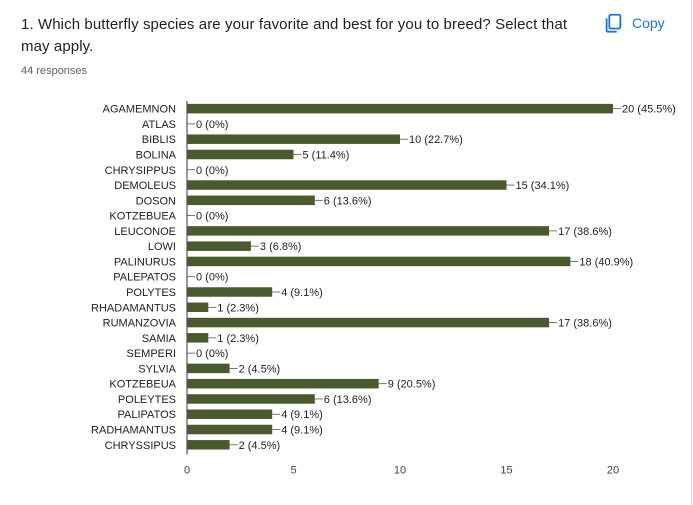  Describe the element at coordinates (648, 23) in the screenshot. I see `copy-button-label: Copy` at that location.